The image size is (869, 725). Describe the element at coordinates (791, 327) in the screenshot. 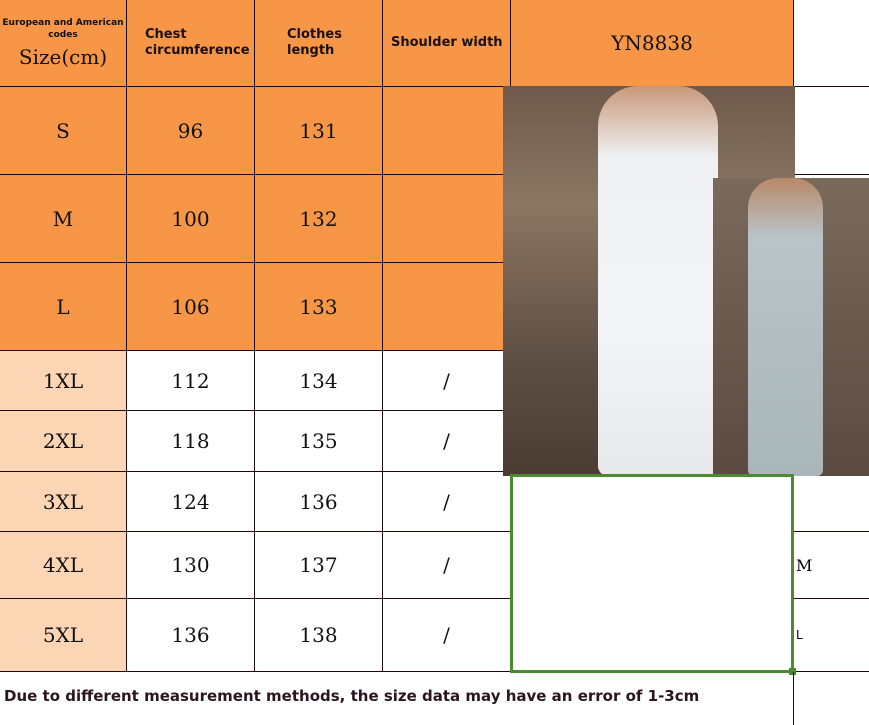

I see `product-photo-side` at that location.